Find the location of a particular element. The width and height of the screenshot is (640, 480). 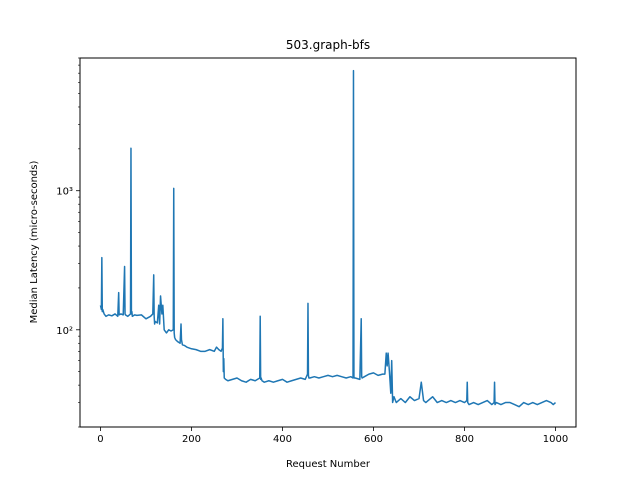

y-axis-label: Median Latency (micro-seconds) is located at coordinates (34, 242).